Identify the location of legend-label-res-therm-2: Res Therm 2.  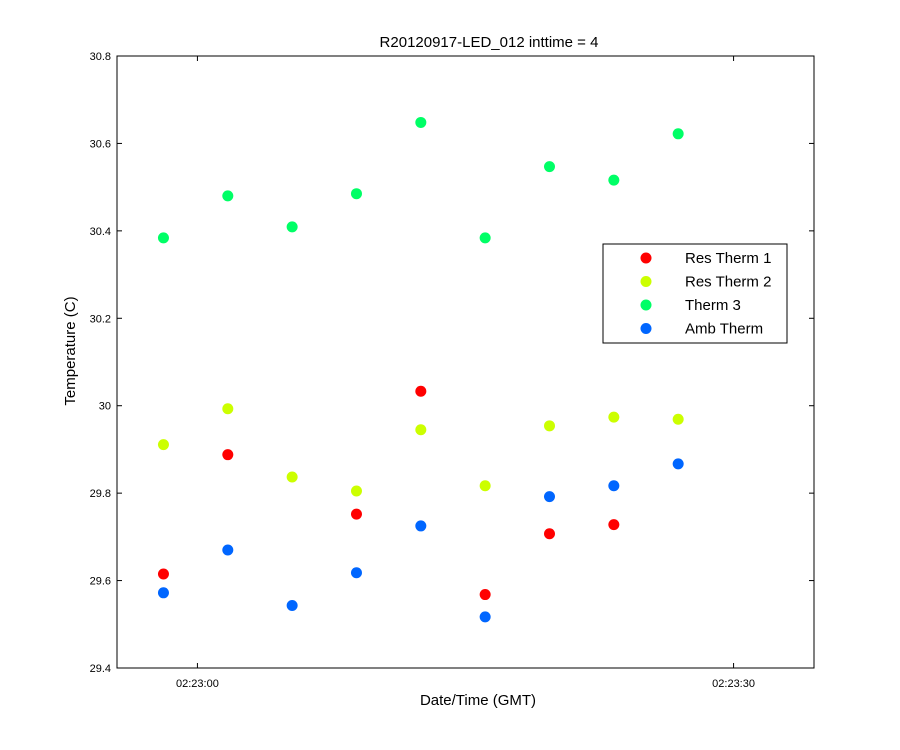
(728, 282).